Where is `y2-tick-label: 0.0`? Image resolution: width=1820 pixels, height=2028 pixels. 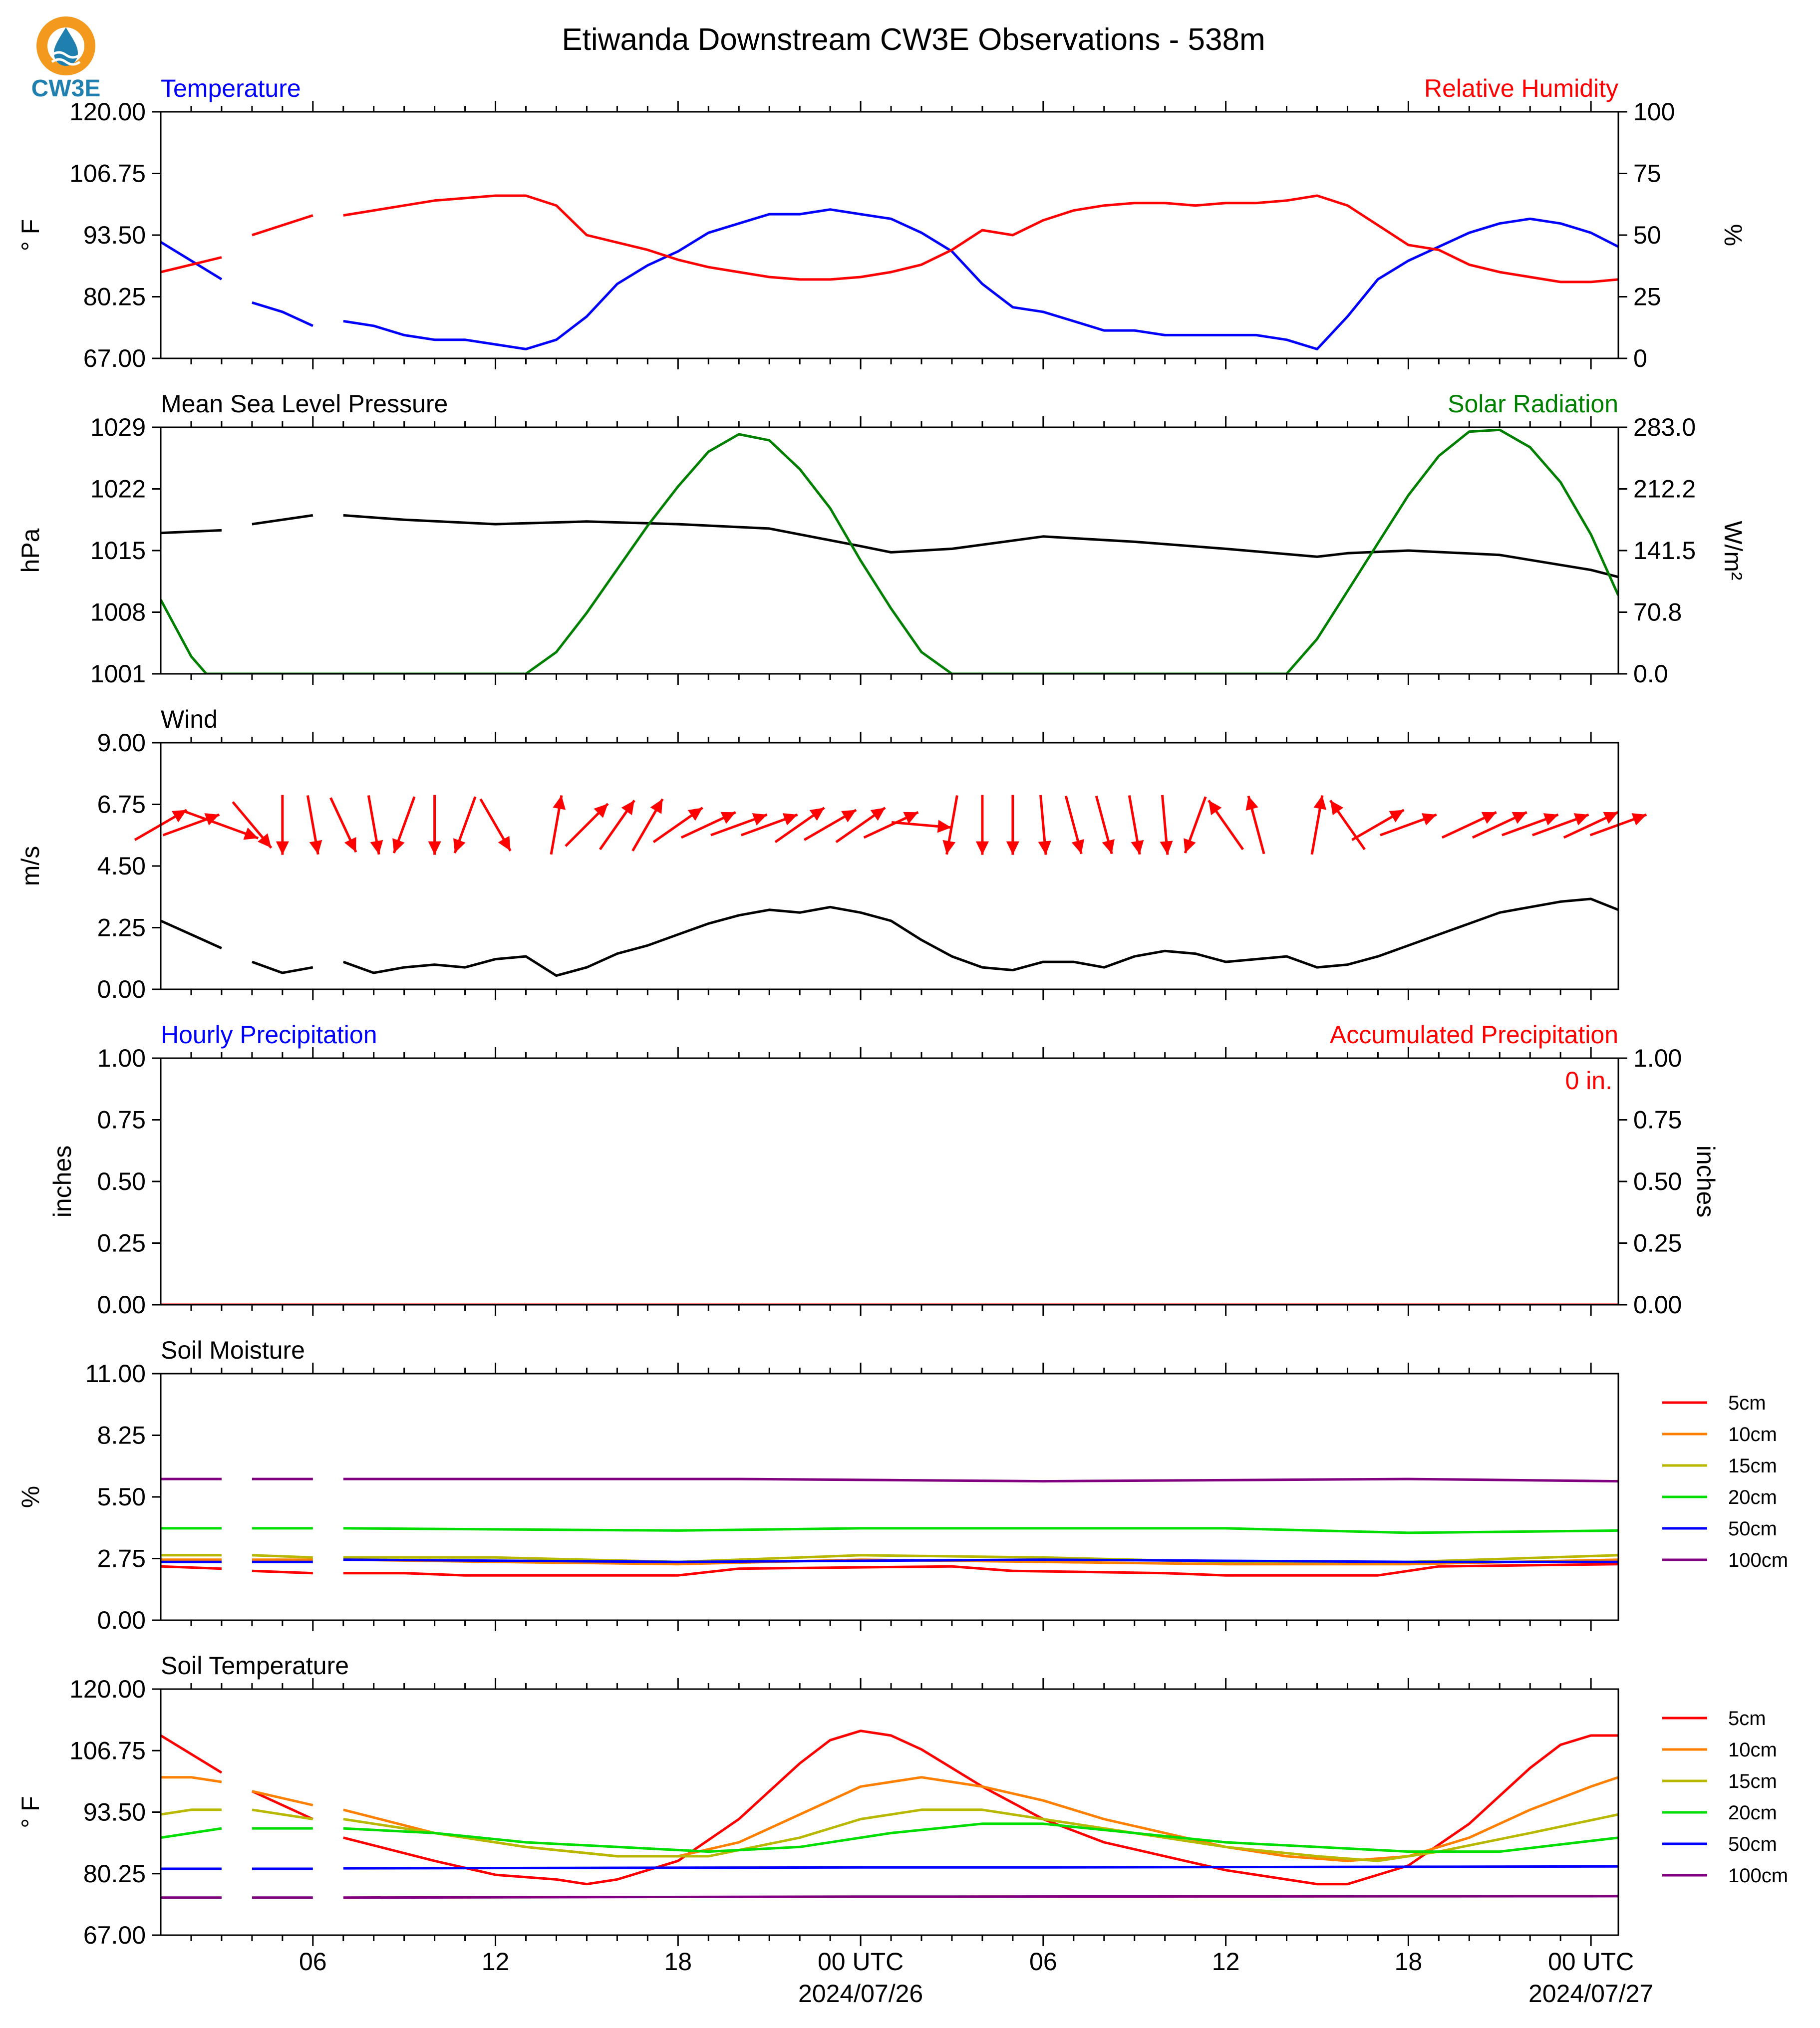
y2-tick-label: 0.0 is located at coordinates (1650, 674).